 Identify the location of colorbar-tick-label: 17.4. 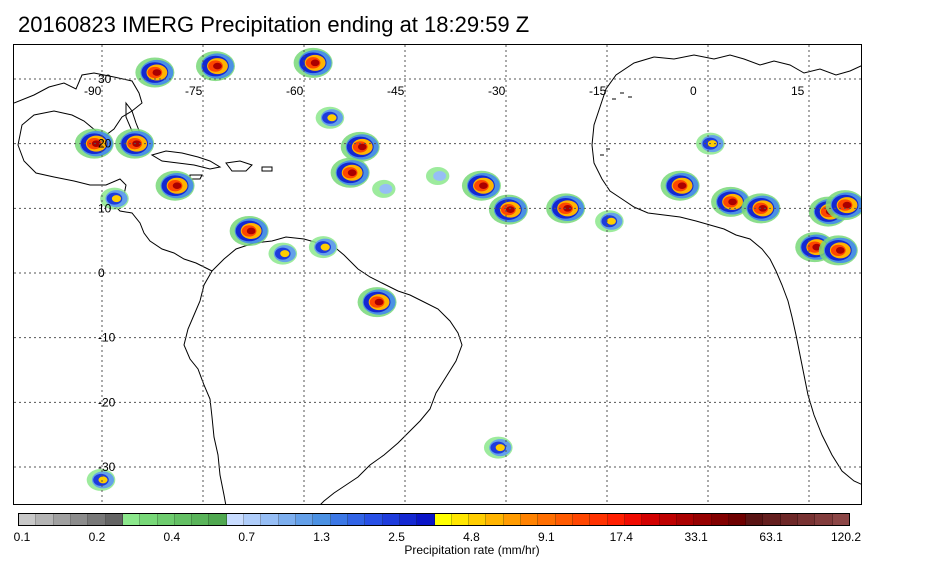
(621, 537).